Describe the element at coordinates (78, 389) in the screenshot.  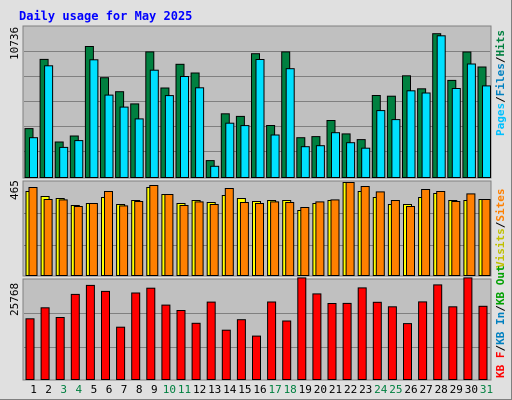
I see `day-label: 4` at that location.